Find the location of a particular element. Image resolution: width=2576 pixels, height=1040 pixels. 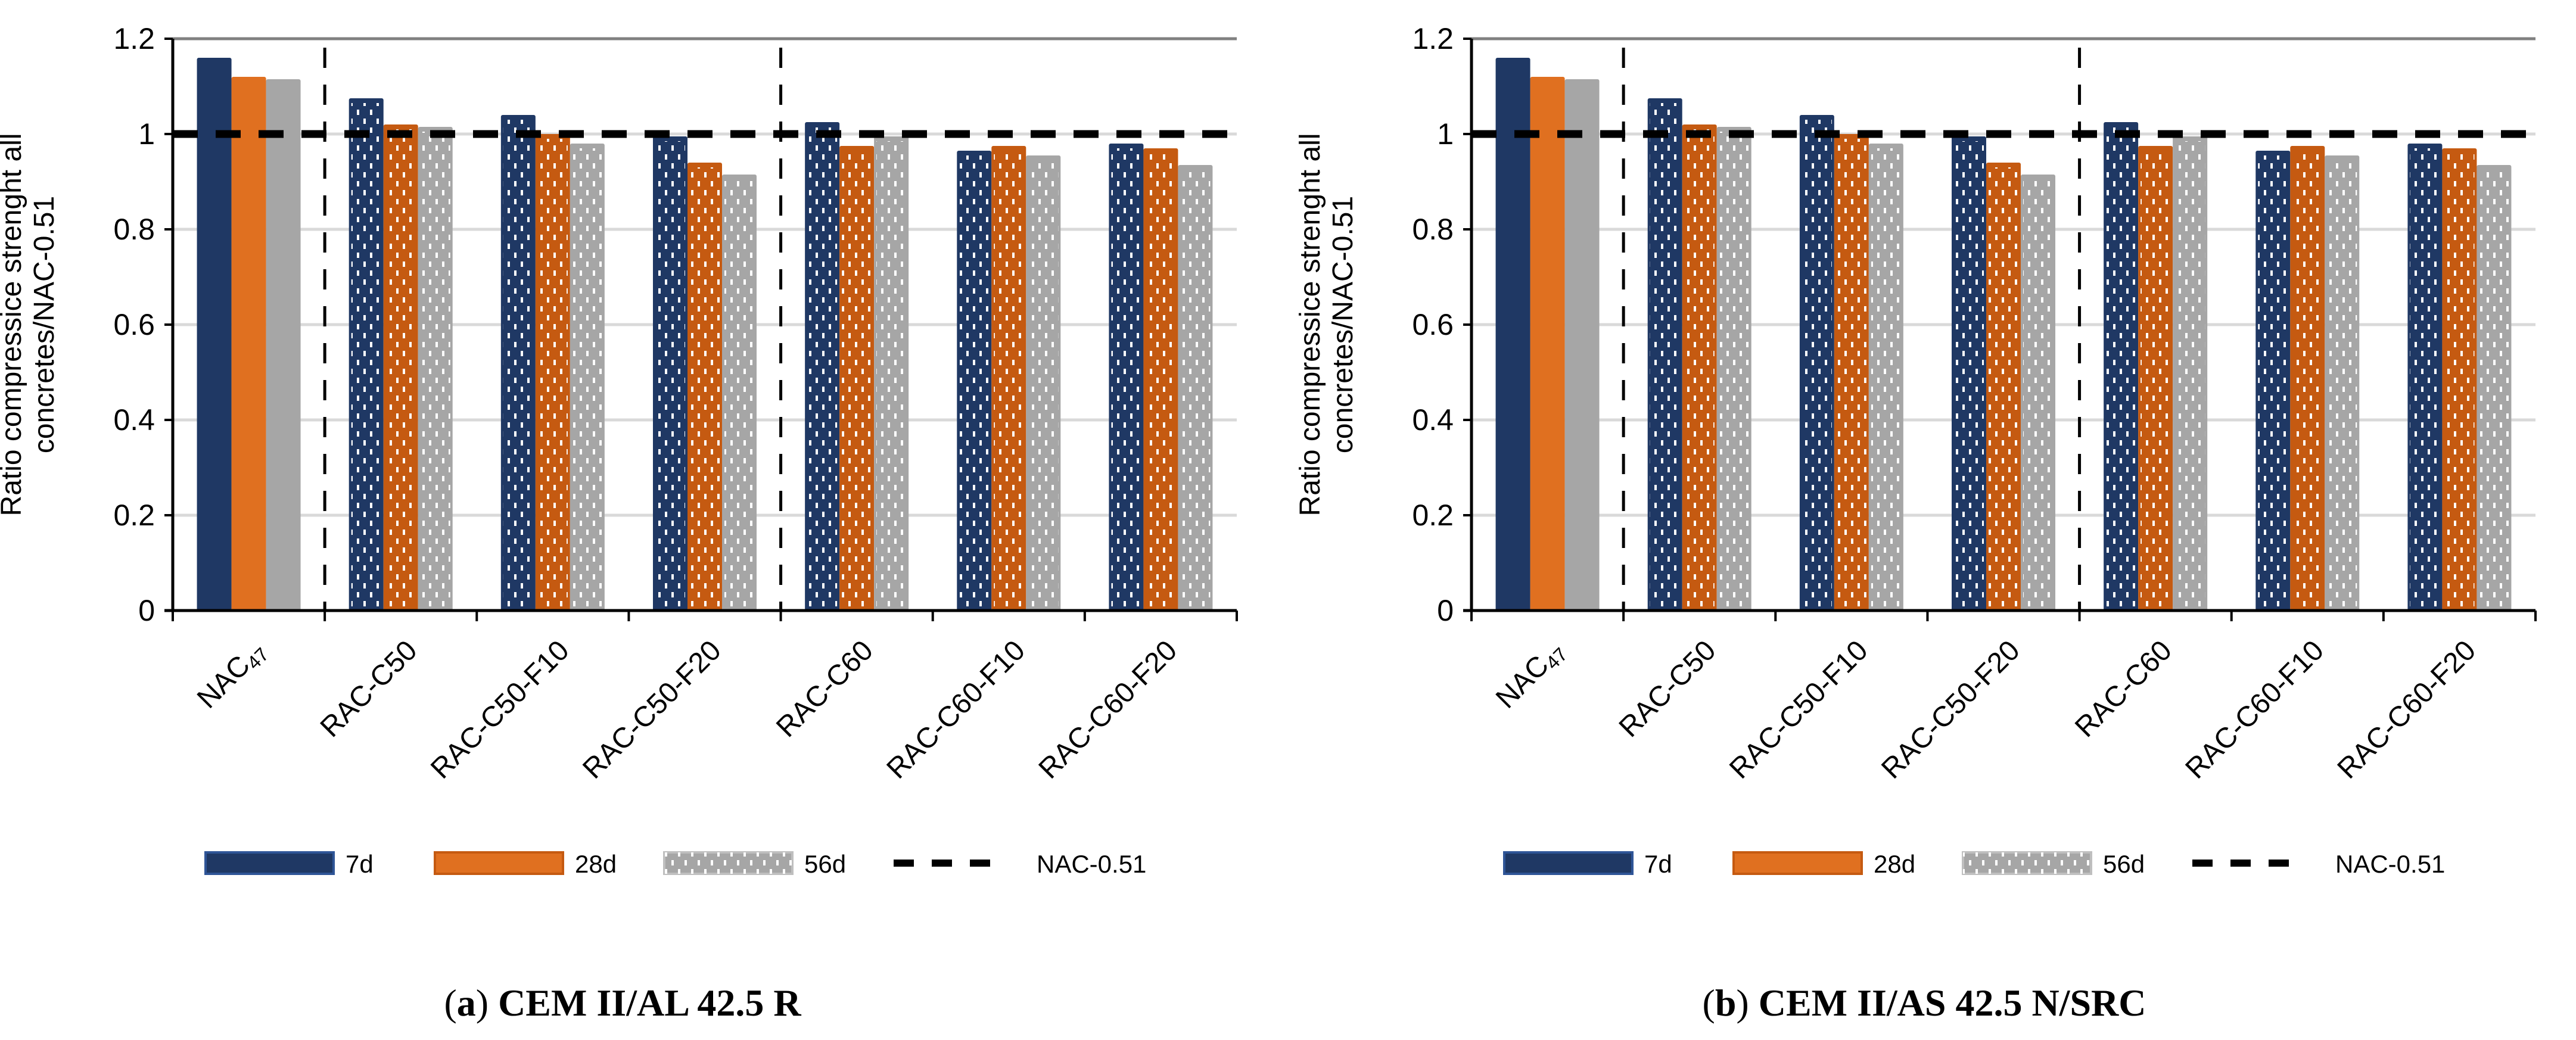

x-category-label: RAC-C50-F10 is located at coordinates (500, 709).